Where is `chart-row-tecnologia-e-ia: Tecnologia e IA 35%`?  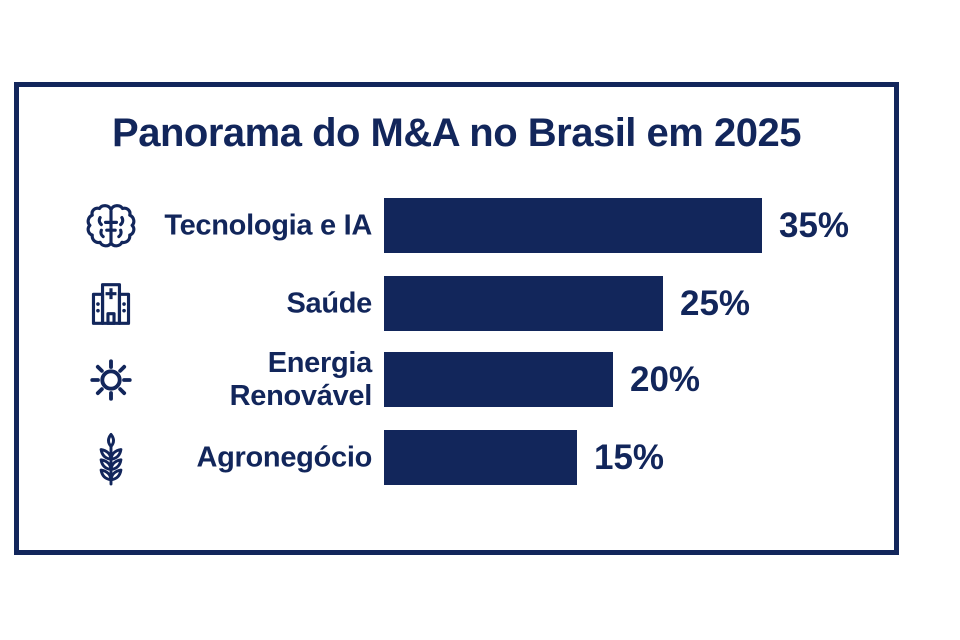 chart-row-tecnologia-e-ia: Tecnologia e IA 35% is located at coordinates (456, 225).